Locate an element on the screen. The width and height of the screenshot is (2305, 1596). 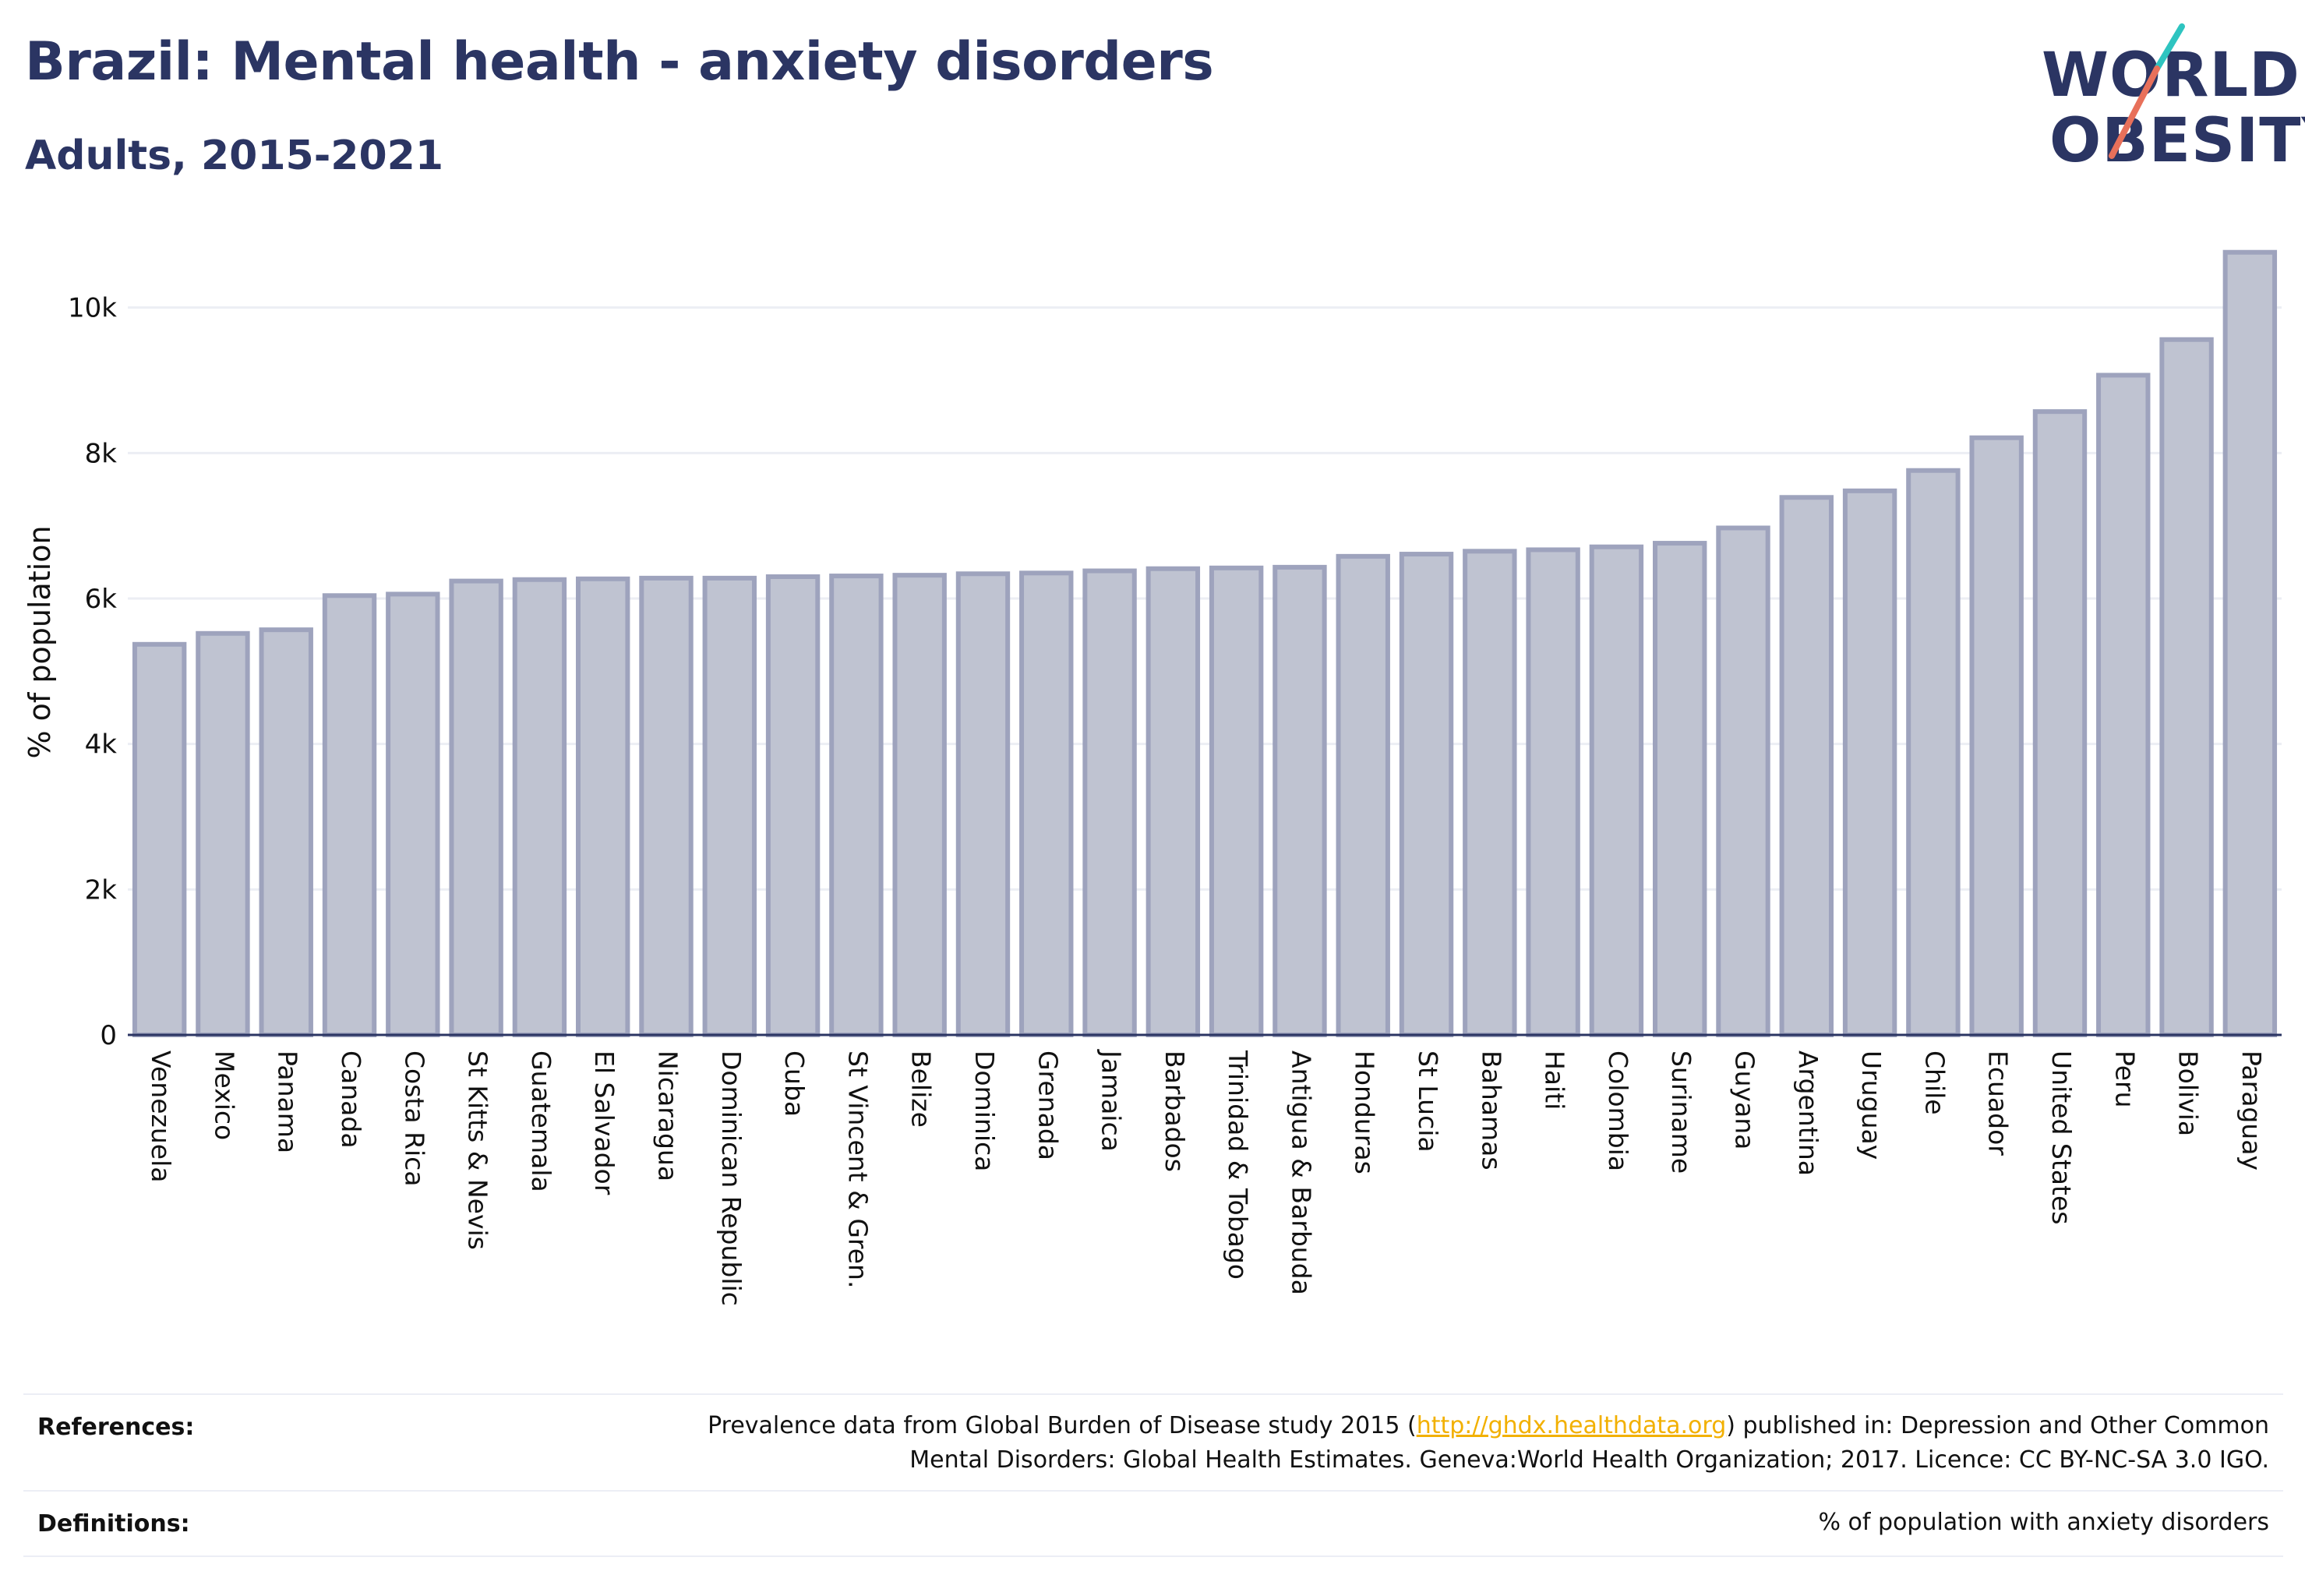
x-tick-label: Uruguay is located at coordinates (1871, 1105).